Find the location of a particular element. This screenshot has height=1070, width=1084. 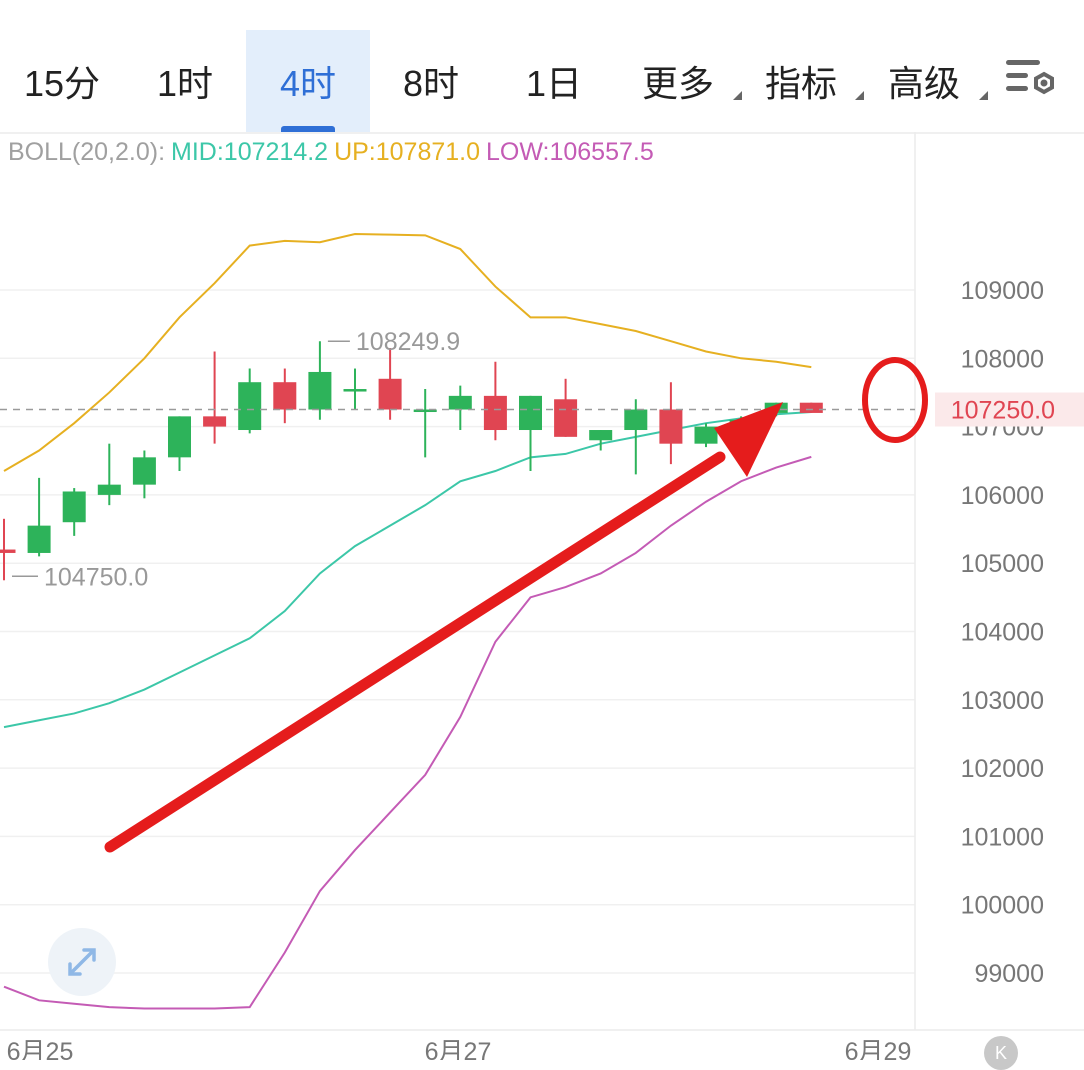

high-price-label: 108249.9 is located at coordinates (408, 342).